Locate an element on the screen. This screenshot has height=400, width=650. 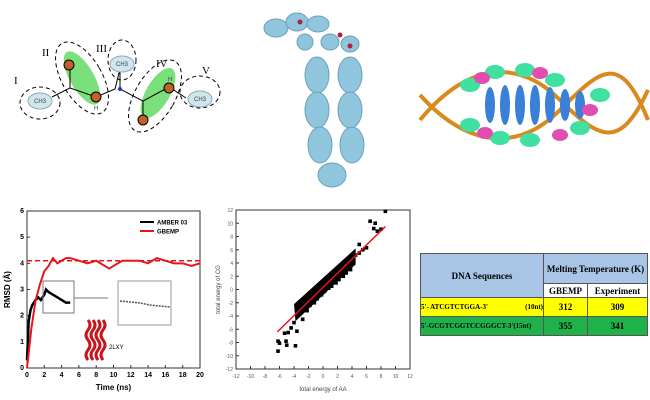
y-tick-label: 8 is located at coordinates (231, 238).